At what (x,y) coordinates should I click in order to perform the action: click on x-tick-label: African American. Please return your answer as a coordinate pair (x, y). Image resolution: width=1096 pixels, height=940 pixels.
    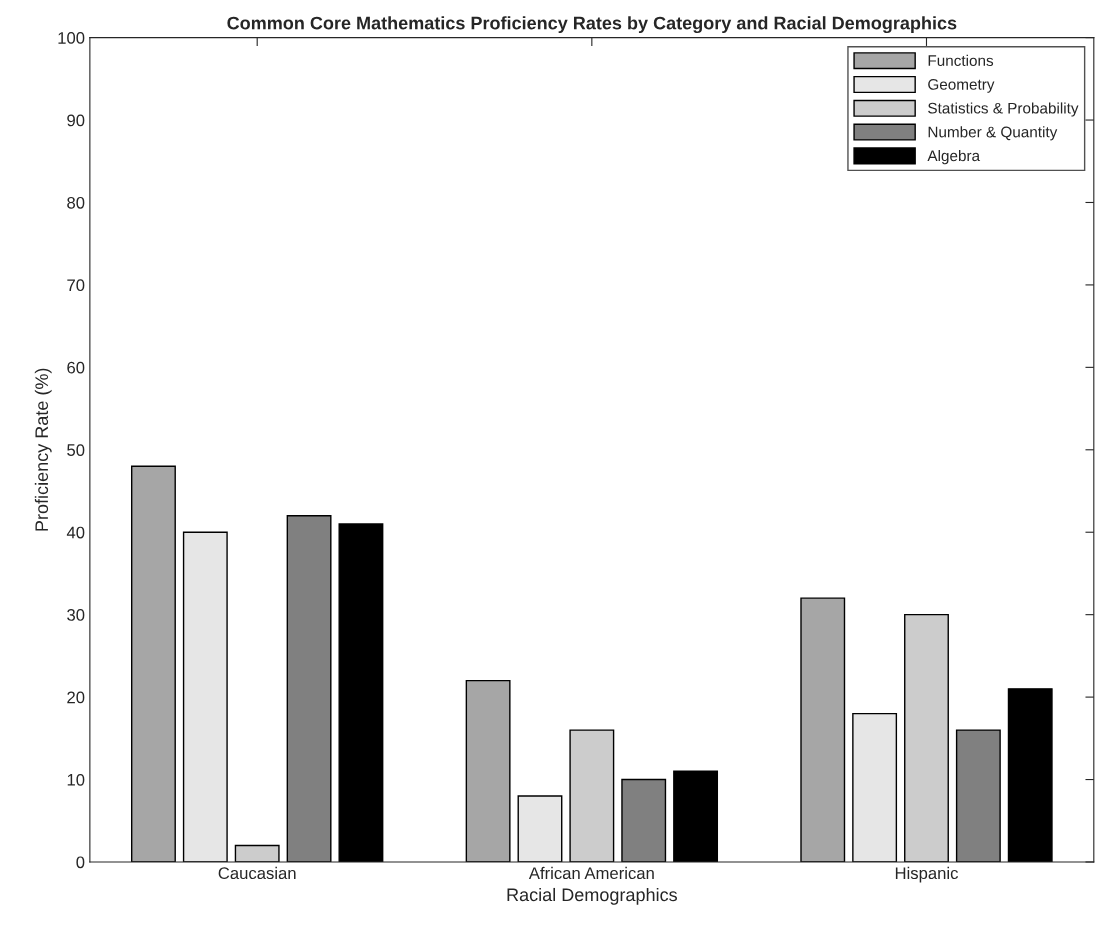
    Looking at the image, I should click on (591, 873).